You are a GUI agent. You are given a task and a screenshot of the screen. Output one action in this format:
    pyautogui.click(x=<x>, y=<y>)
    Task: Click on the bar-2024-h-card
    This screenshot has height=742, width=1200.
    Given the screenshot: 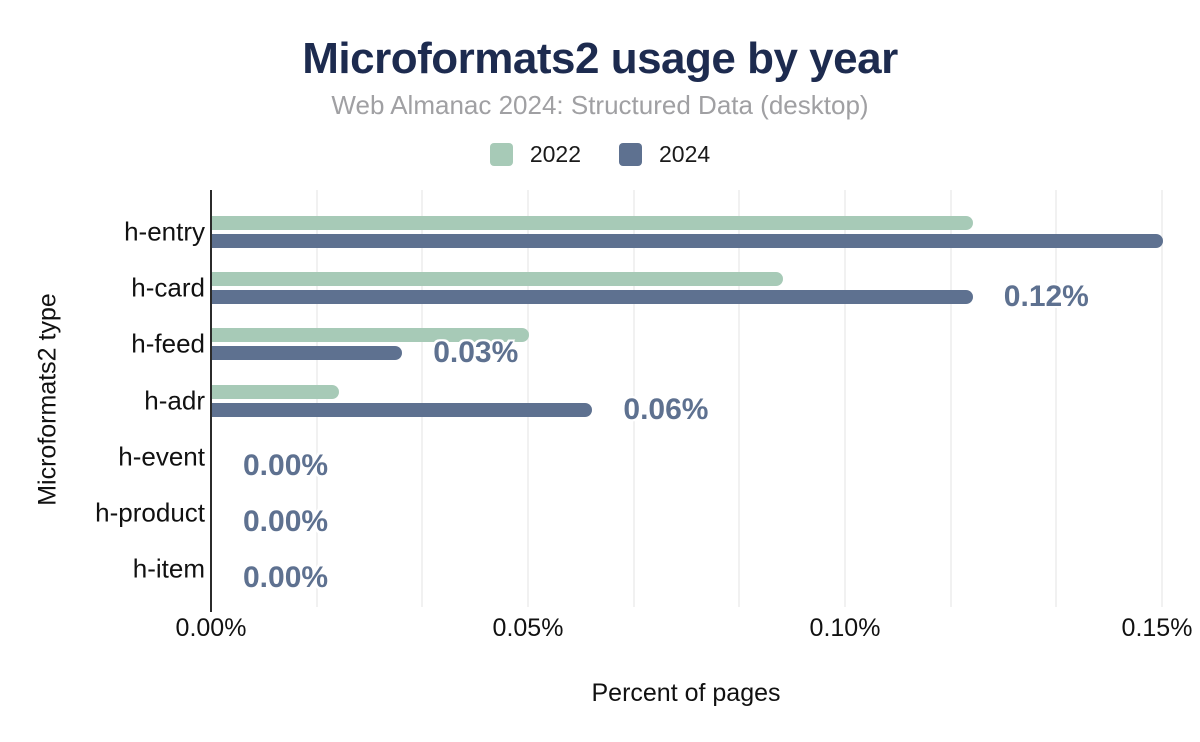 What is the action you would take?
    pyautogui.click(x=592, y=297)
    